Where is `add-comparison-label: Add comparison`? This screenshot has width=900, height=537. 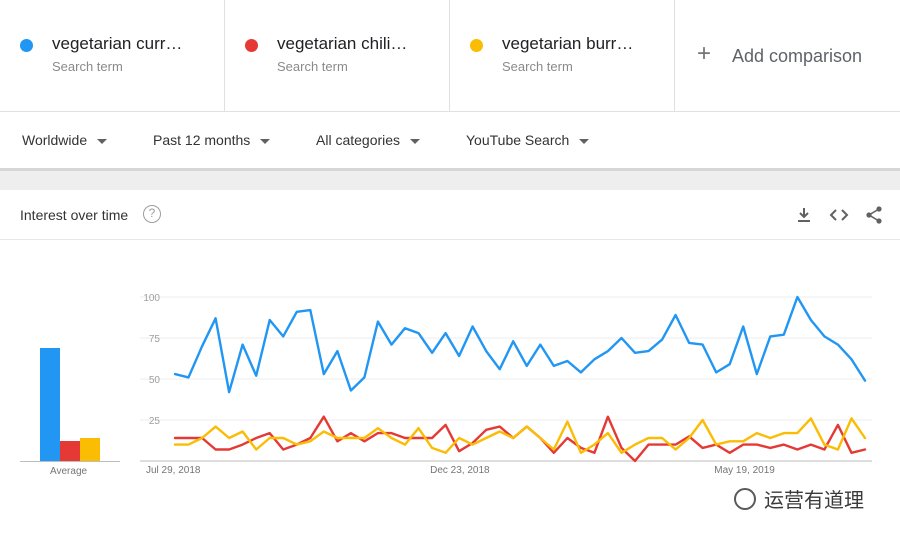
add-comparison-label: Add comparison is located at coordinates (797, 56).